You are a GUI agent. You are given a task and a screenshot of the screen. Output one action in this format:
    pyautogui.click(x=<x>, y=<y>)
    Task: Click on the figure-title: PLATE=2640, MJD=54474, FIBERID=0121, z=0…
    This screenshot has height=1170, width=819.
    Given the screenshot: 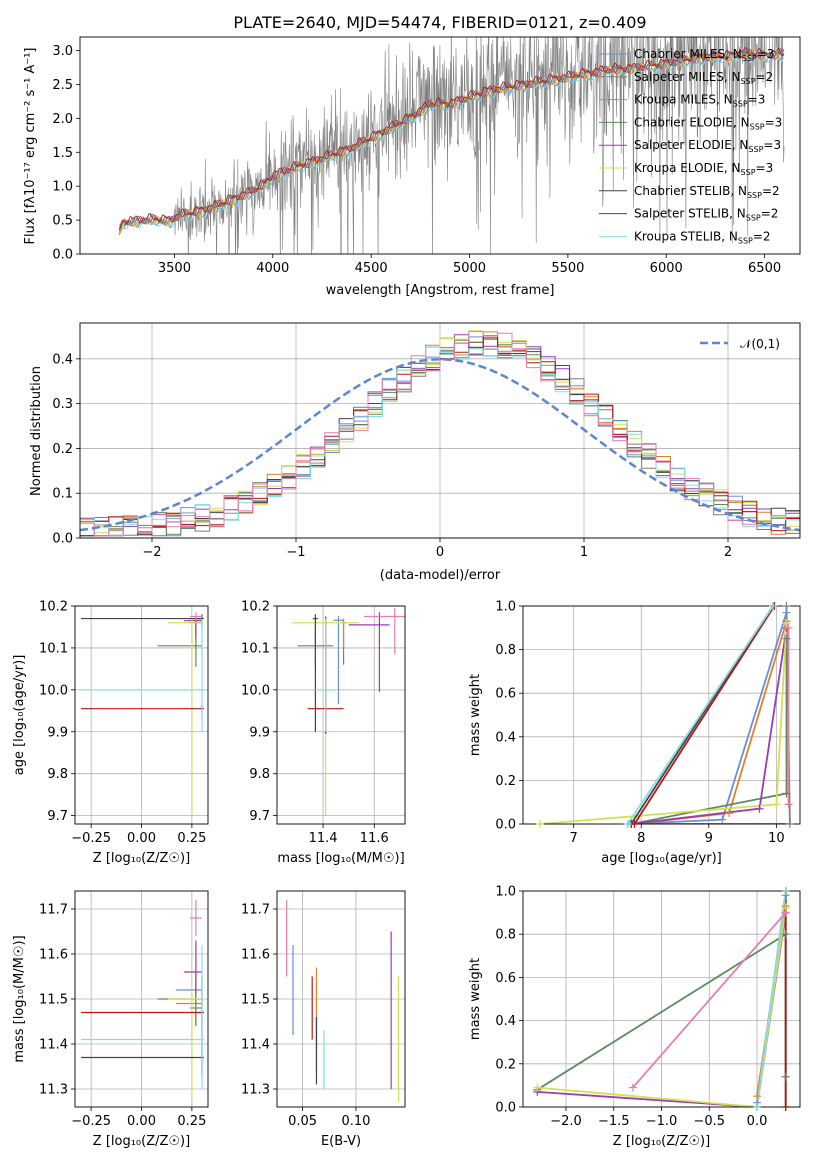 What is the action you would take?
    pyautogui.click(x=439, y=22)
    